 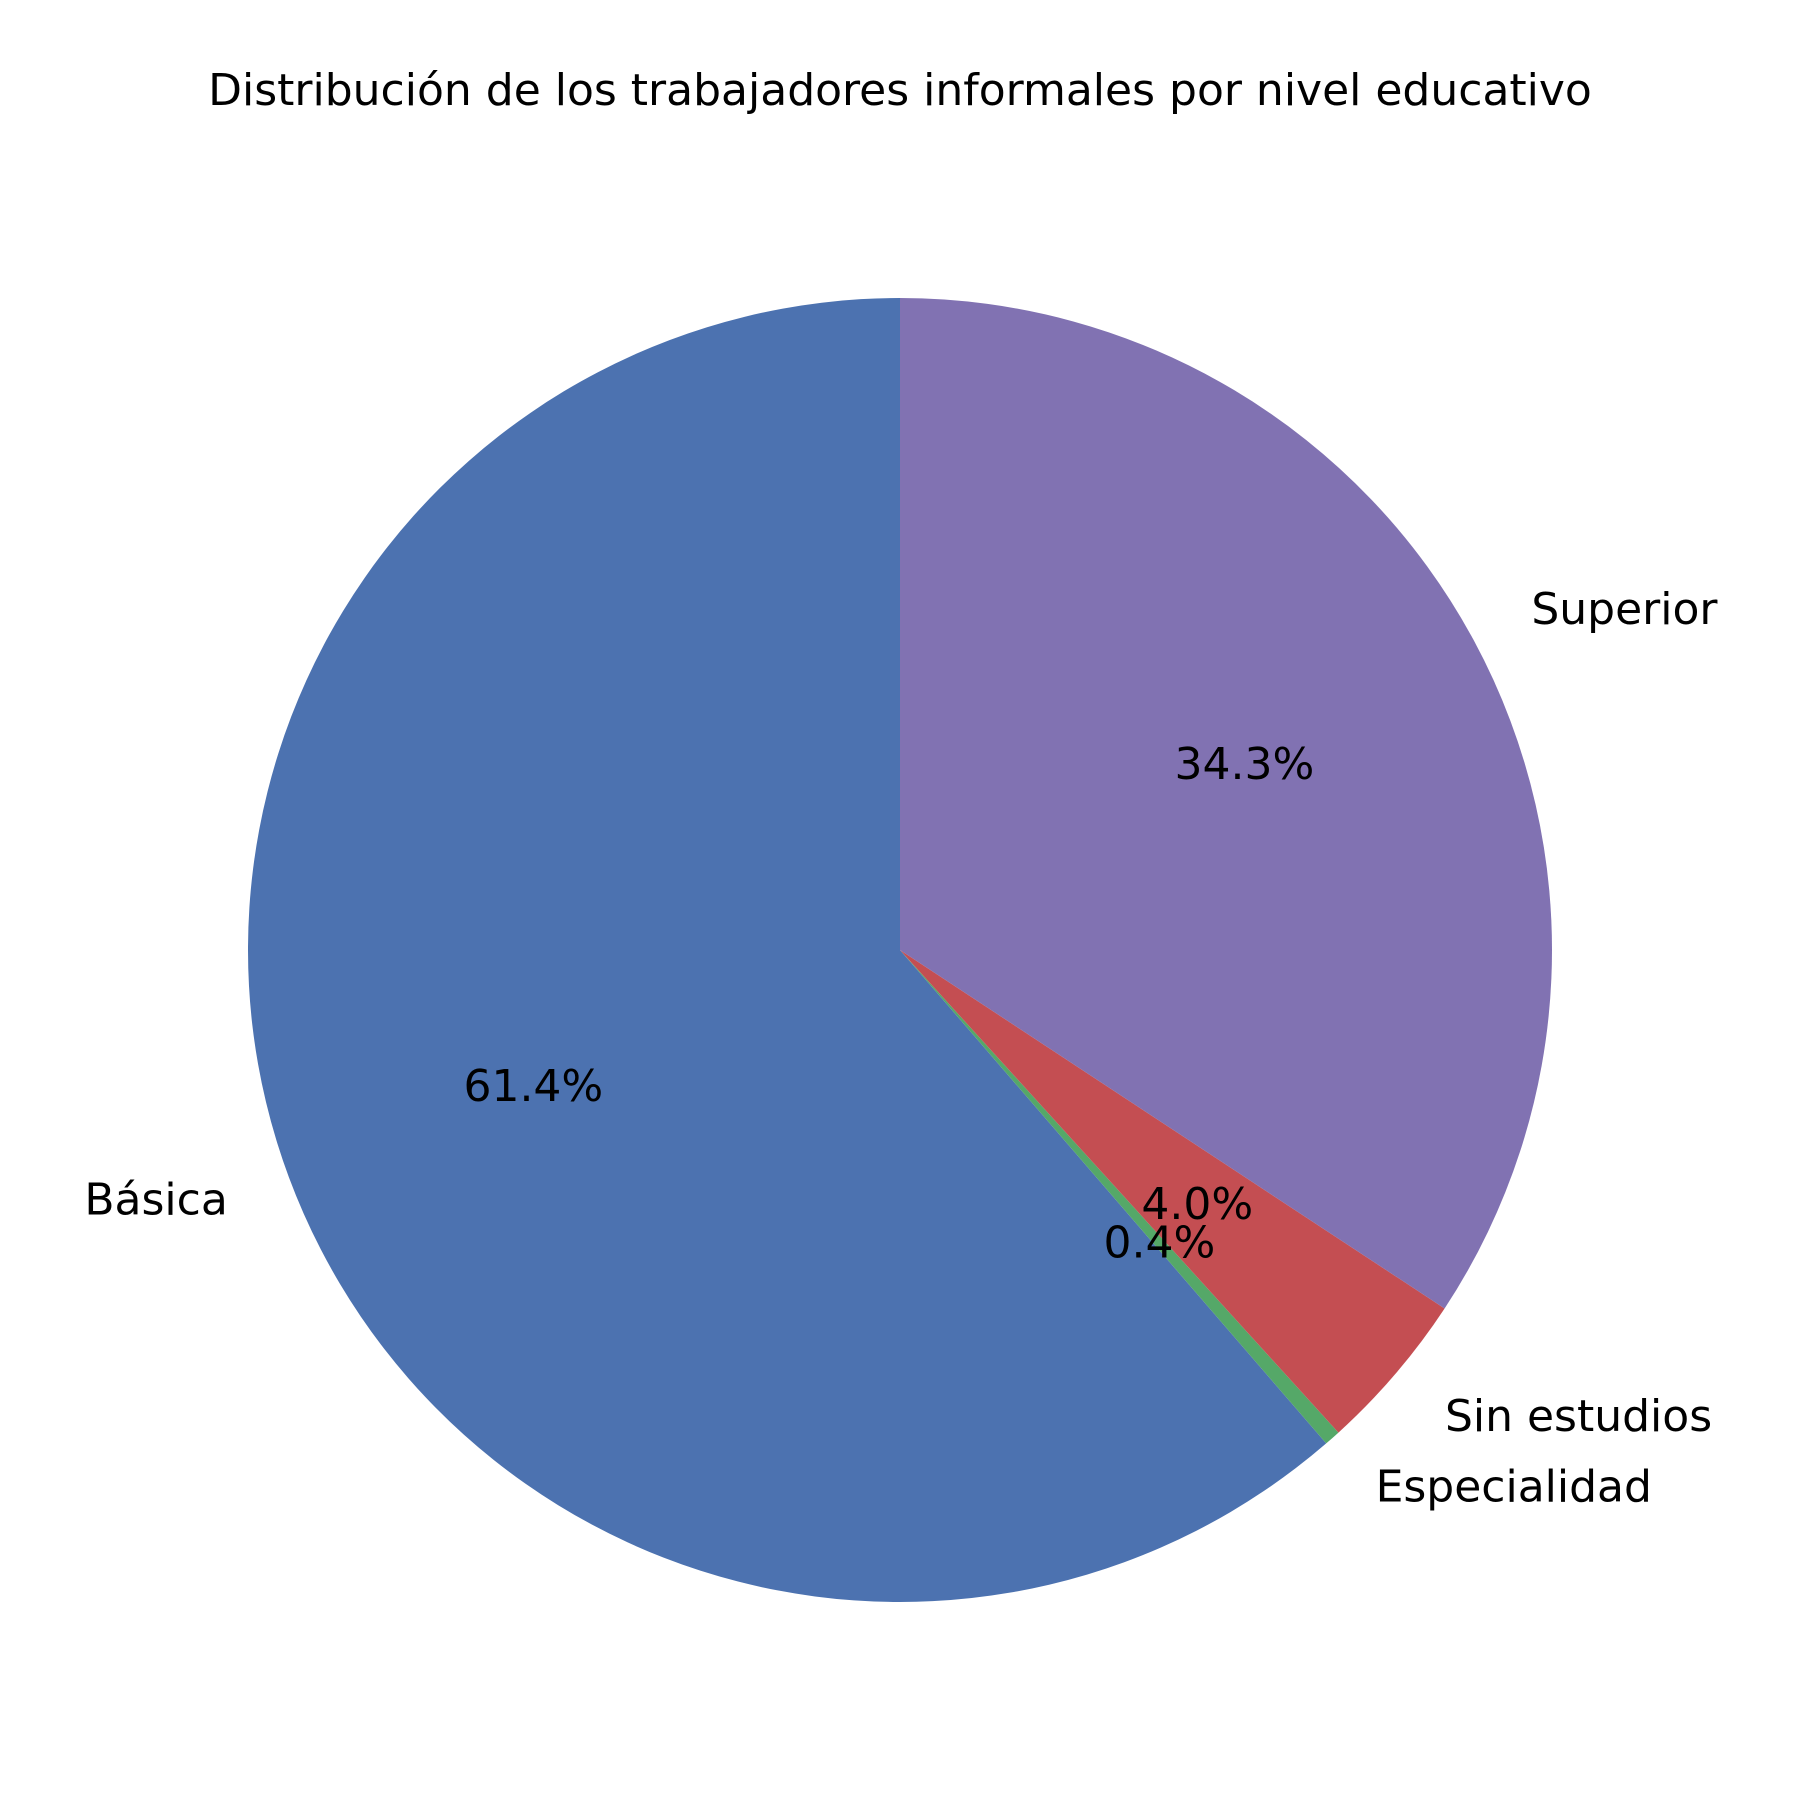 I want to click on slice-label-superior: Superior, so click(x=1624, y=609).